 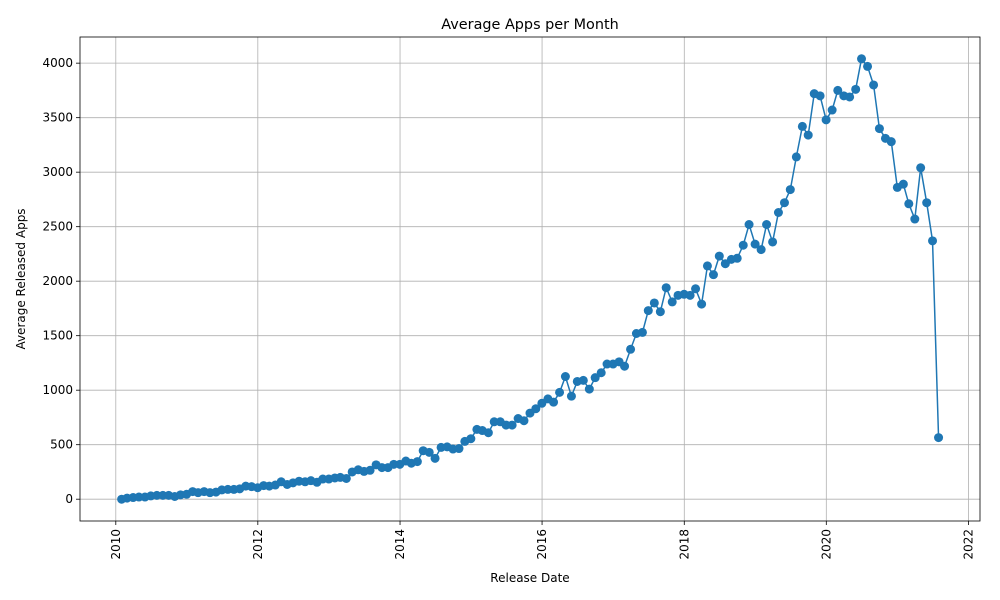 What do you see at coordinates (542, 544) in the screenshot?
I see `x-tick-label: 2016` at bounding box center [542, 544].